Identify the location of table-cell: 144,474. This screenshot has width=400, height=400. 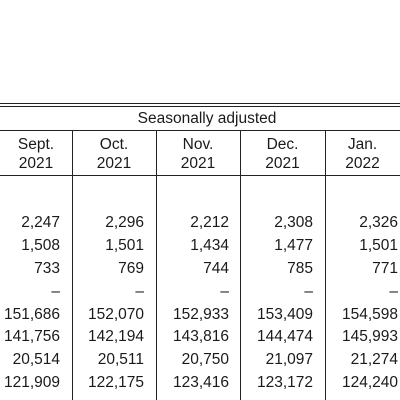
(285, 337).